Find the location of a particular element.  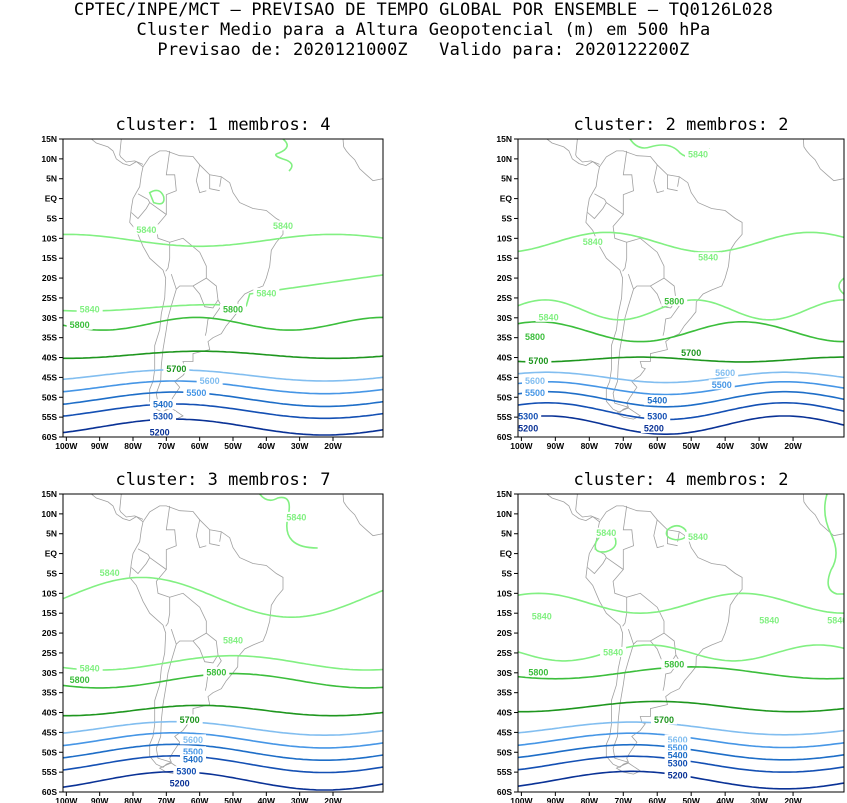

lon-tick-label: 30W is located at coordinates (300, 799).